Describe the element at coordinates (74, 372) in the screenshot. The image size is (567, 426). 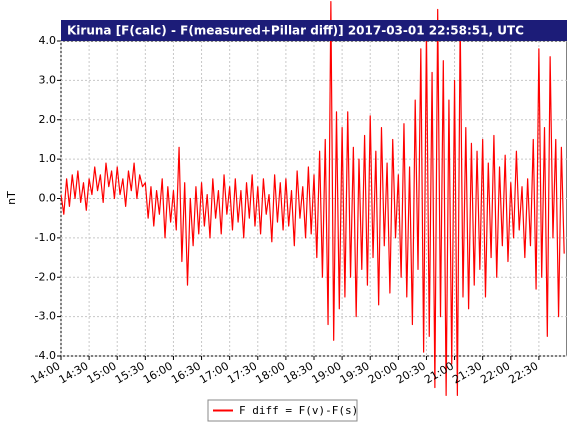
I see `x-tick-label: 14:30` at that location.